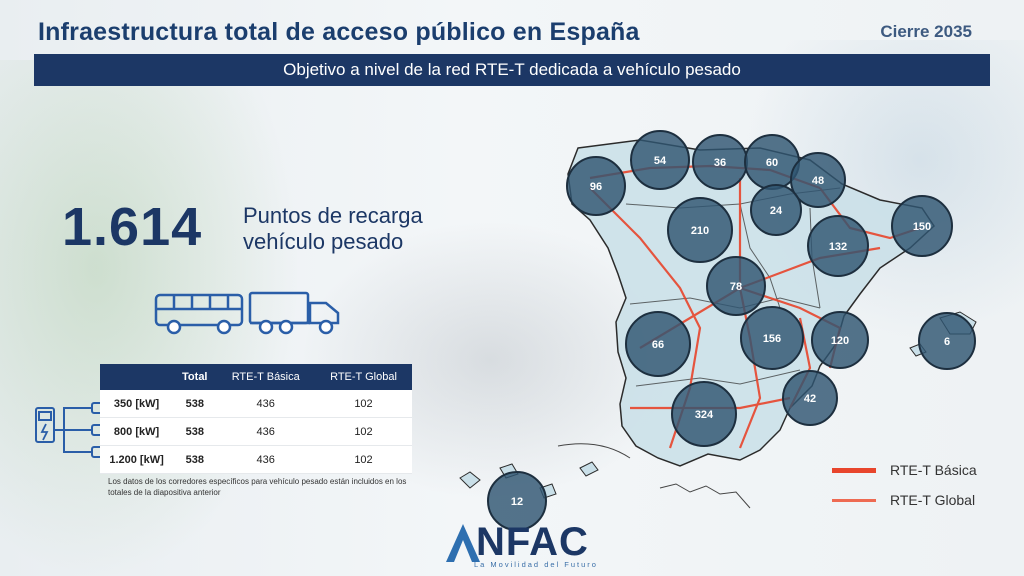 This screenshot has width=1024, height=576. I want to click on legend-label-global: RTE-T Global, so click(933, 500).